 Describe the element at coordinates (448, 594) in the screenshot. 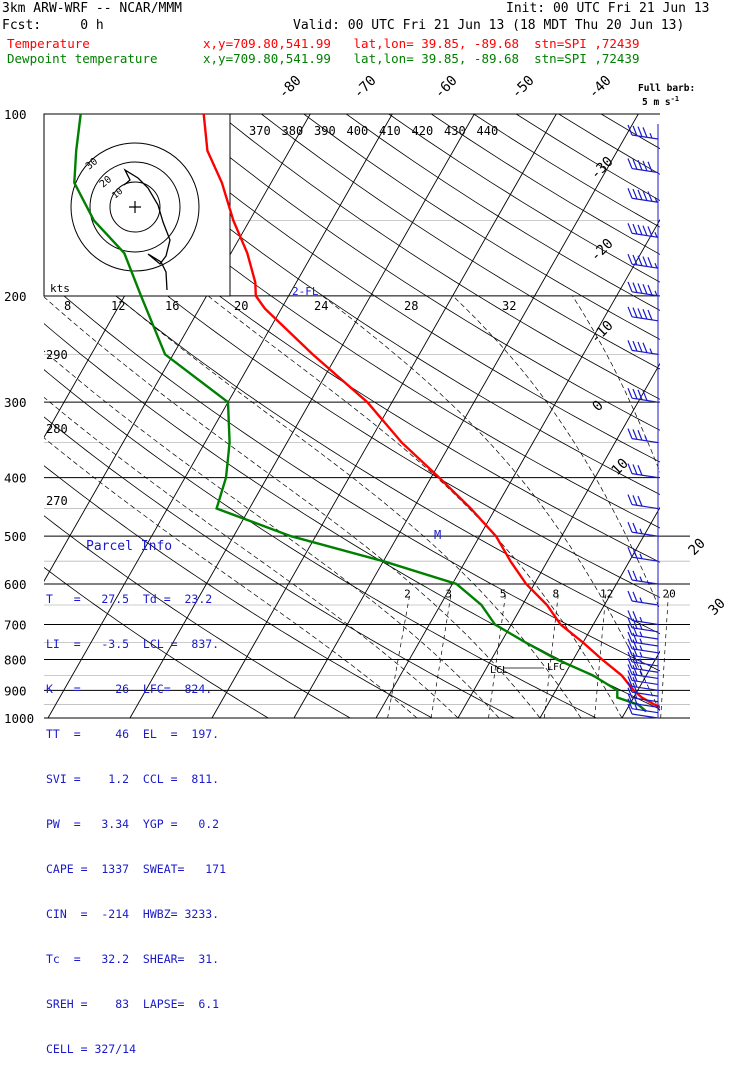

I see `mixing-ratio-label-3: 3` at that location.